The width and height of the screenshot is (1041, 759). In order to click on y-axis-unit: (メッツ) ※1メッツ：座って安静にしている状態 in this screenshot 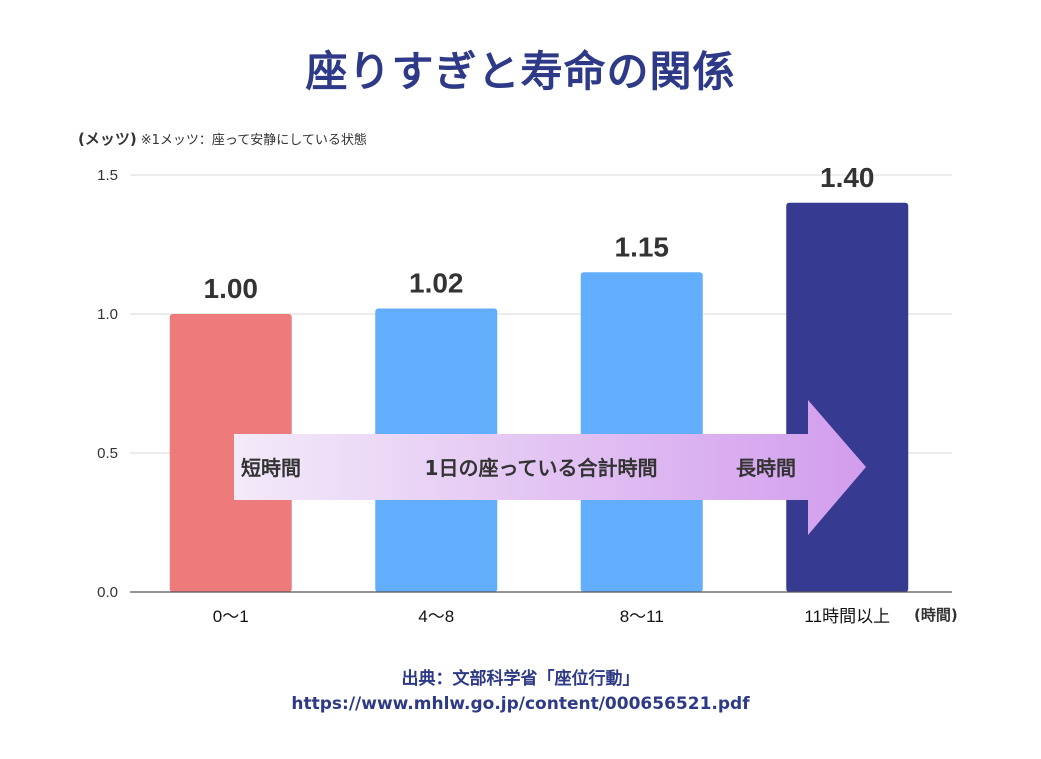, I will do `click(222, 138)`.